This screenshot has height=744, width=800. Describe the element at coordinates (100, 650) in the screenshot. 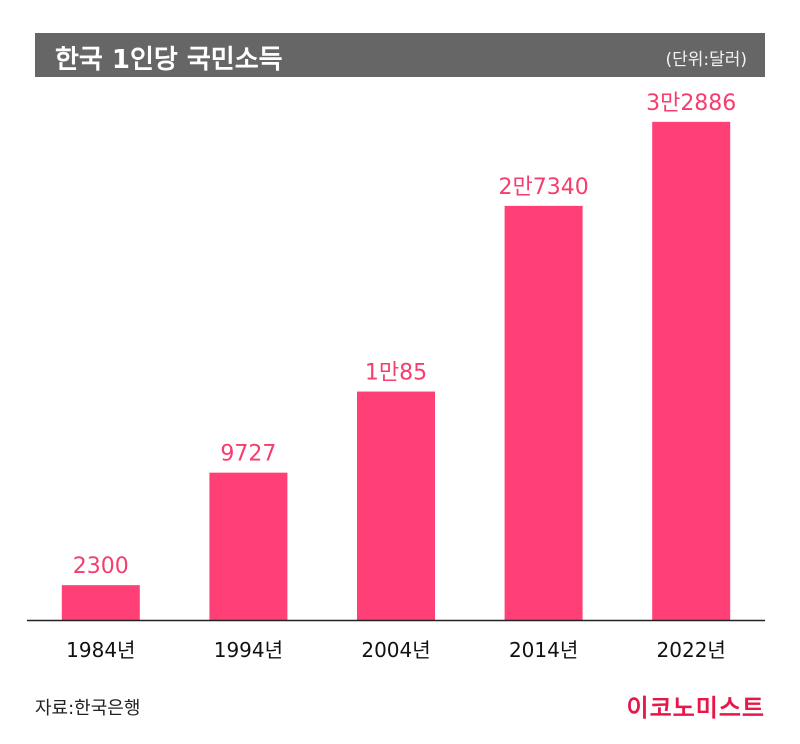

I see `x-tick-label: 1984년` at that location.